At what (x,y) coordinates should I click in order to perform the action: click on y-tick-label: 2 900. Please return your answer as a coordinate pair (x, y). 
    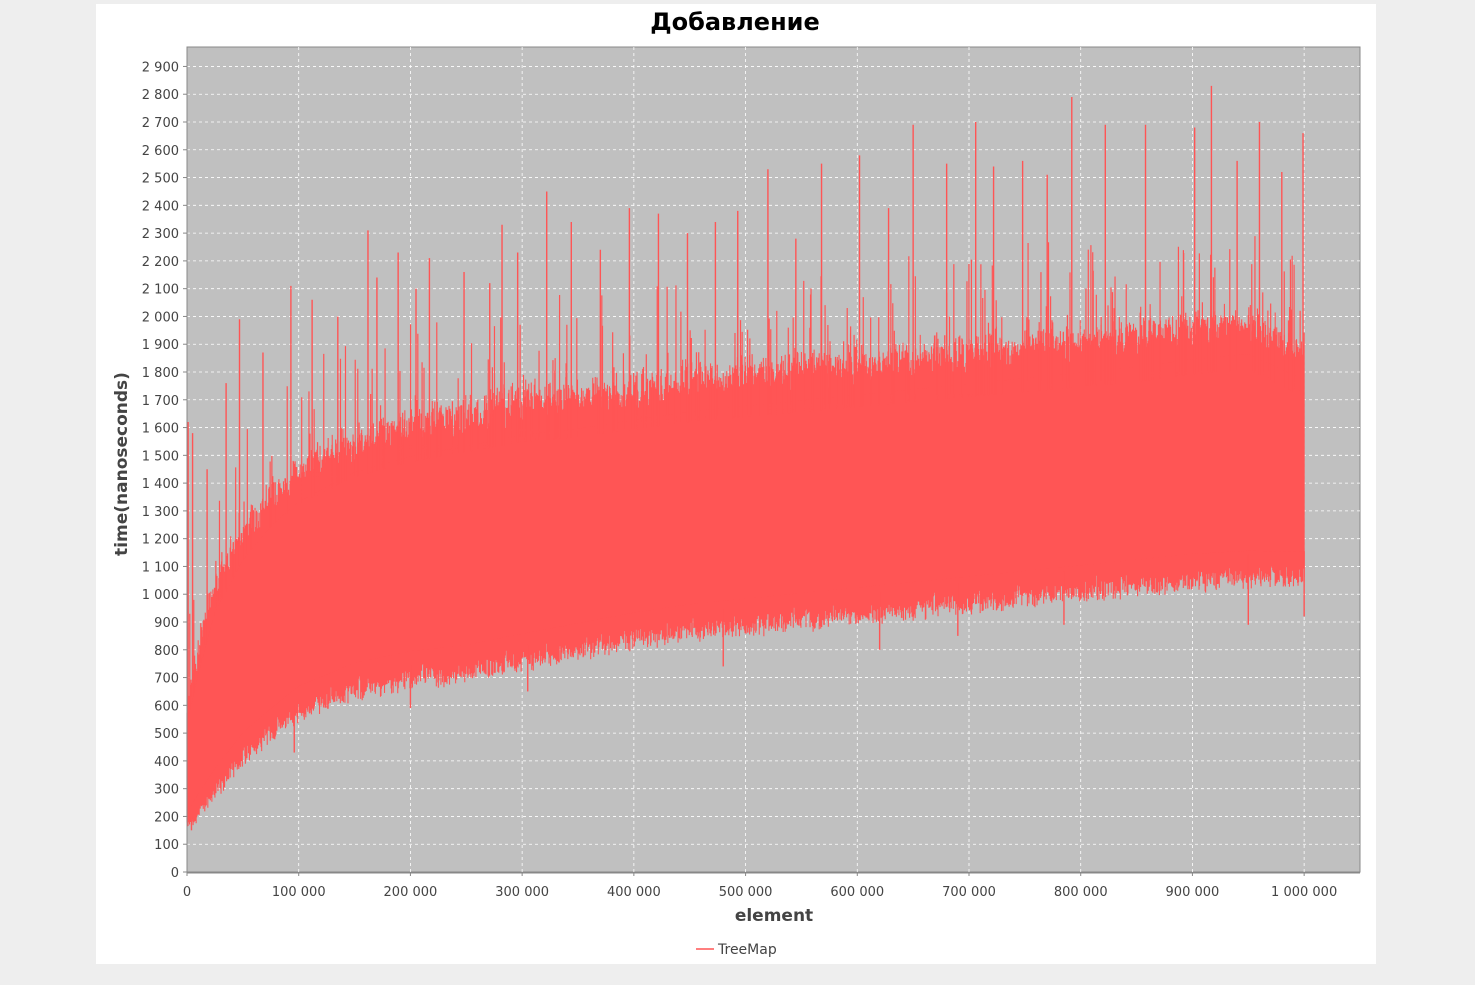
    Looking at the image, I should click on (160, 67).